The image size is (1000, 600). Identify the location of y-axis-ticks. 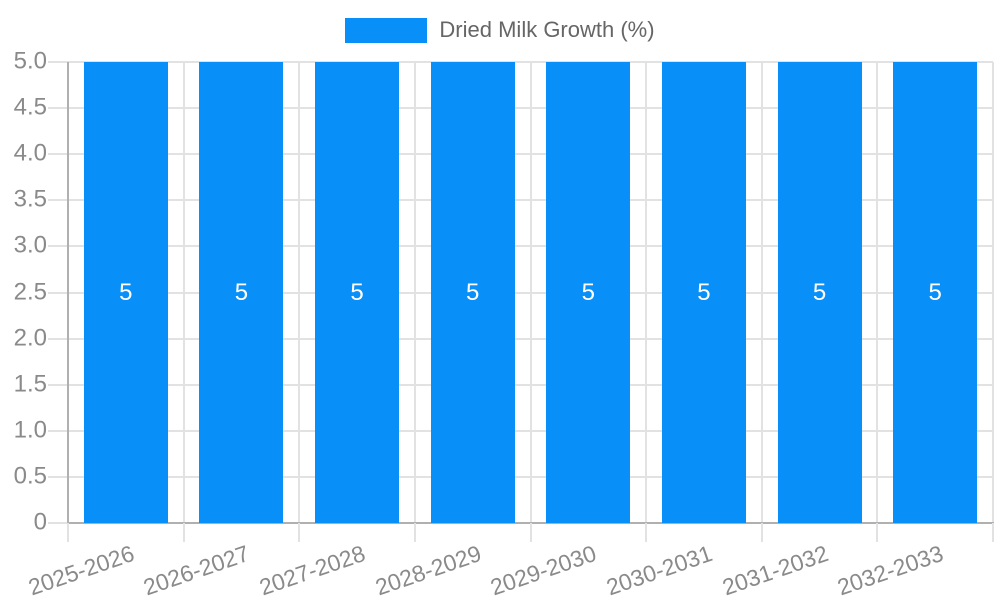
(58, 292).